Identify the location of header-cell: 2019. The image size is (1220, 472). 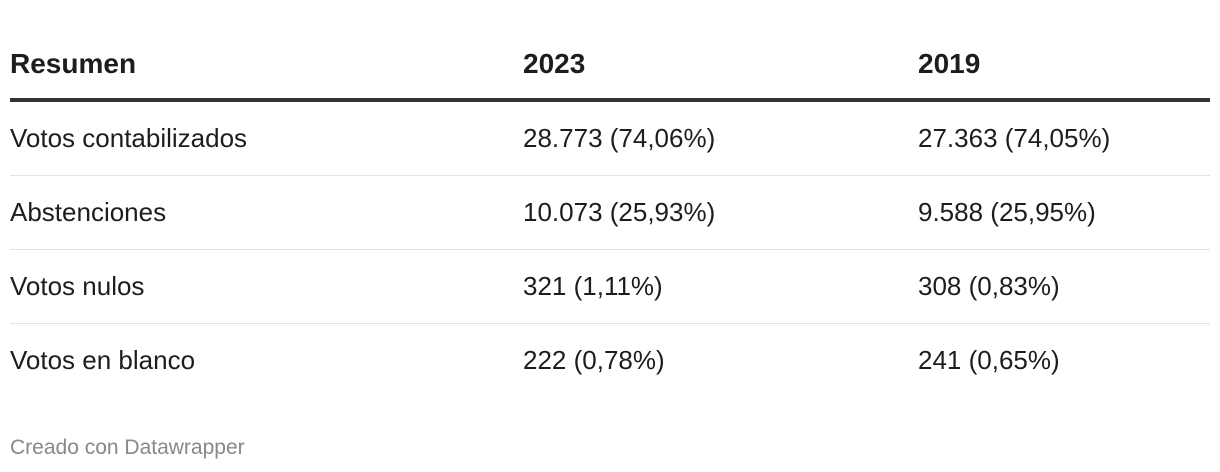
(949, 63).